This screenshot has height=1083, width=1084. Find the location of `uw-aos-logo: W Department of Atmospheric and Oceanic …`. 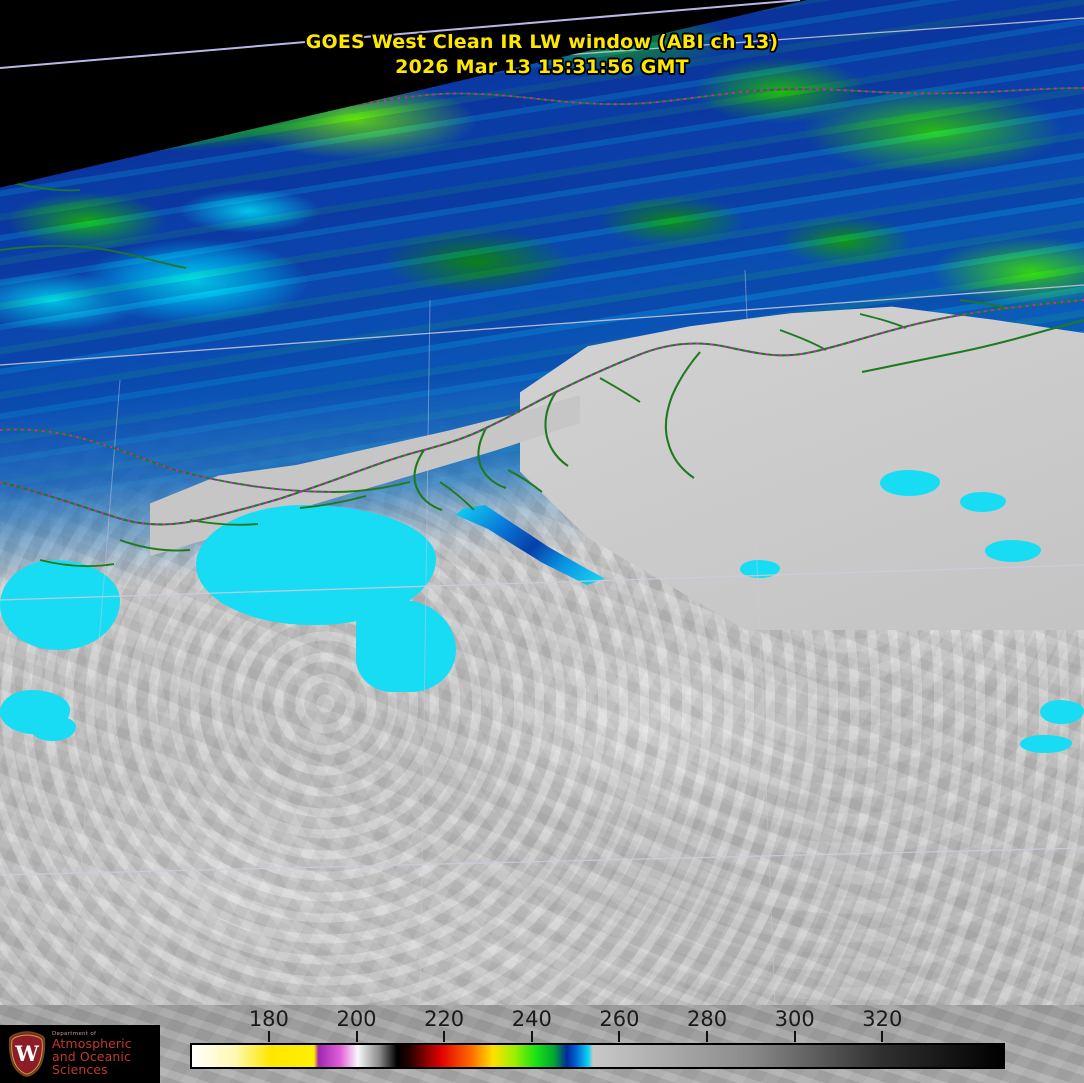

uw-aos-logo: W Department of Atmospheric and Oceanic … is located at coordinates (80, 1054).